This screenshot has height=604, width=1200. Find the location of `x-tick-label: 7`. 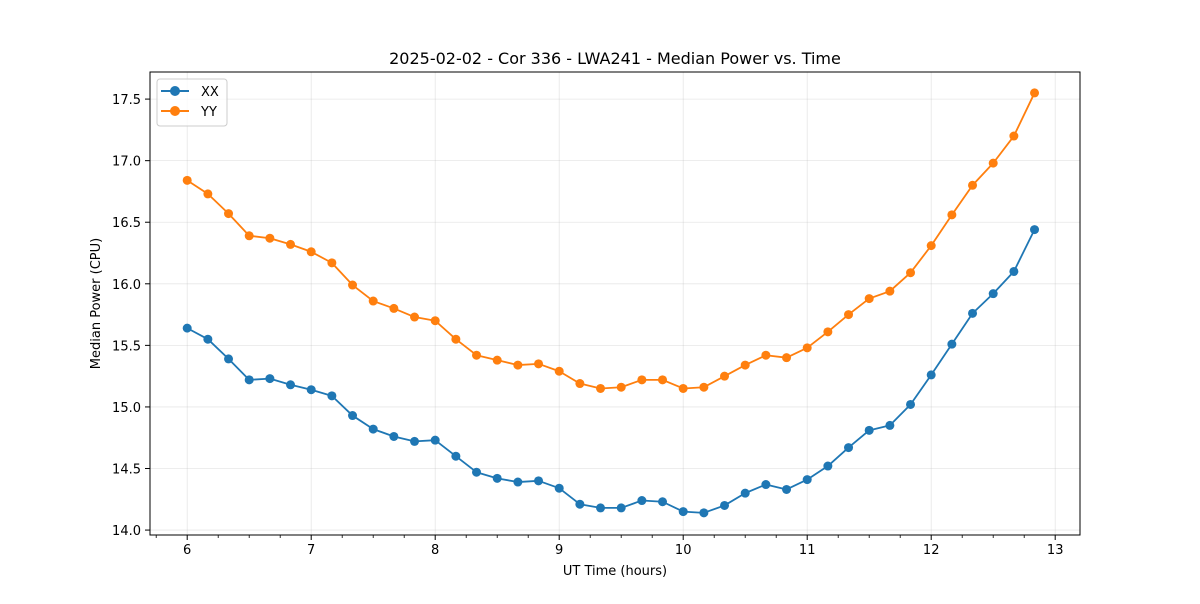

x-tick-label: 7 is located at coordinates (311, 550).